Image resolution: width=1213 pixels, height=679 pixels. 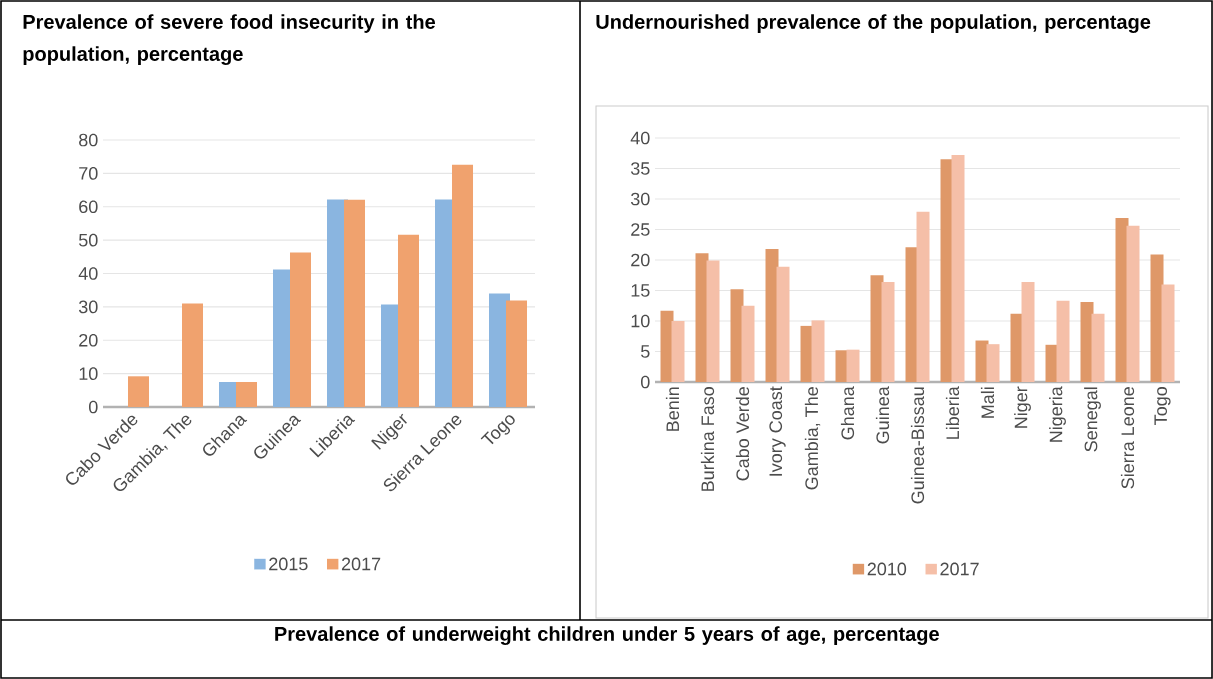 What do you see at coordinates (640, 290) in the screenshot?
I see `y-tick-label: 15` at bounding box center [640, 290].